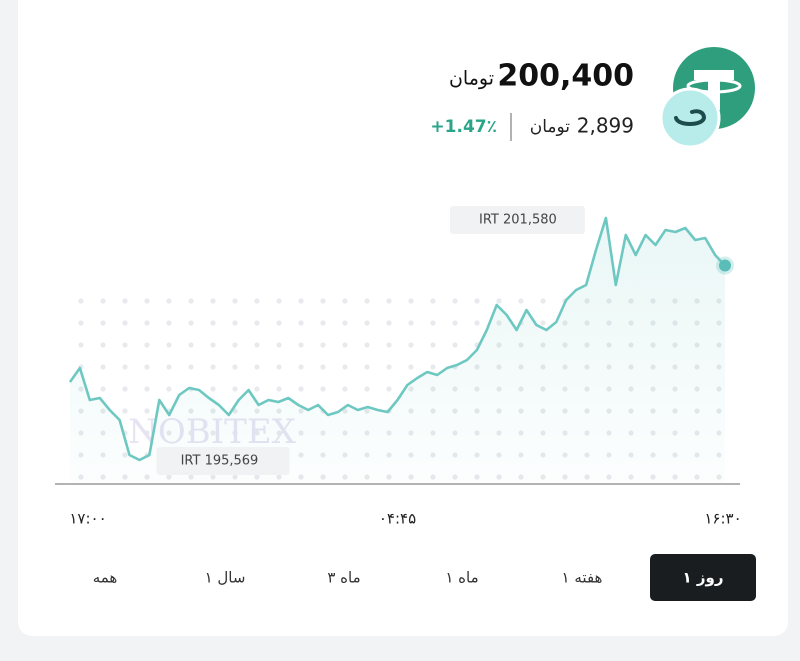 The height and width of the screenshot is (661, 800). What do you see at coordinates (605, 126) in the screenshot?
I see `usd-price: 2,899` at bounding box center [605, 126].